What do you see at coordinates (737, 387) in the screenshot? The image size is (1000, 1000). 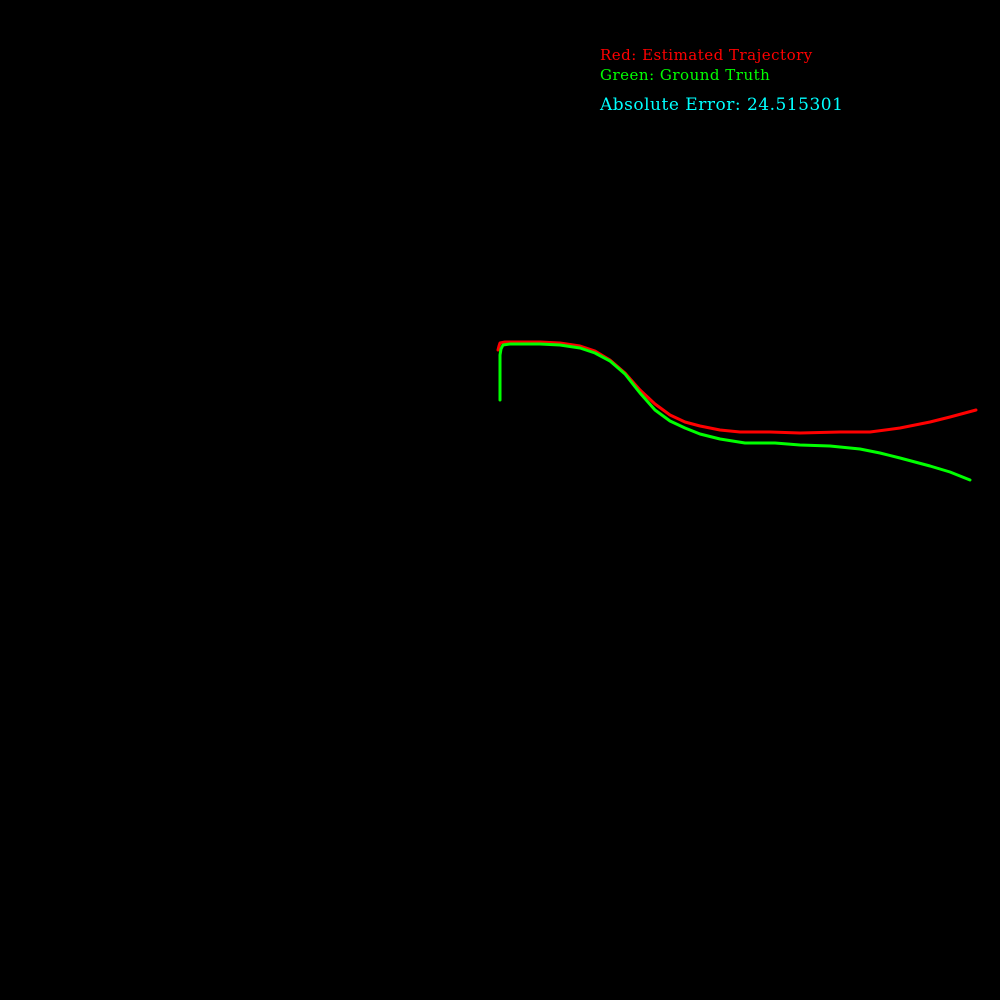 I see `estimated-trajectory-line` at bounding box center [737, 387].